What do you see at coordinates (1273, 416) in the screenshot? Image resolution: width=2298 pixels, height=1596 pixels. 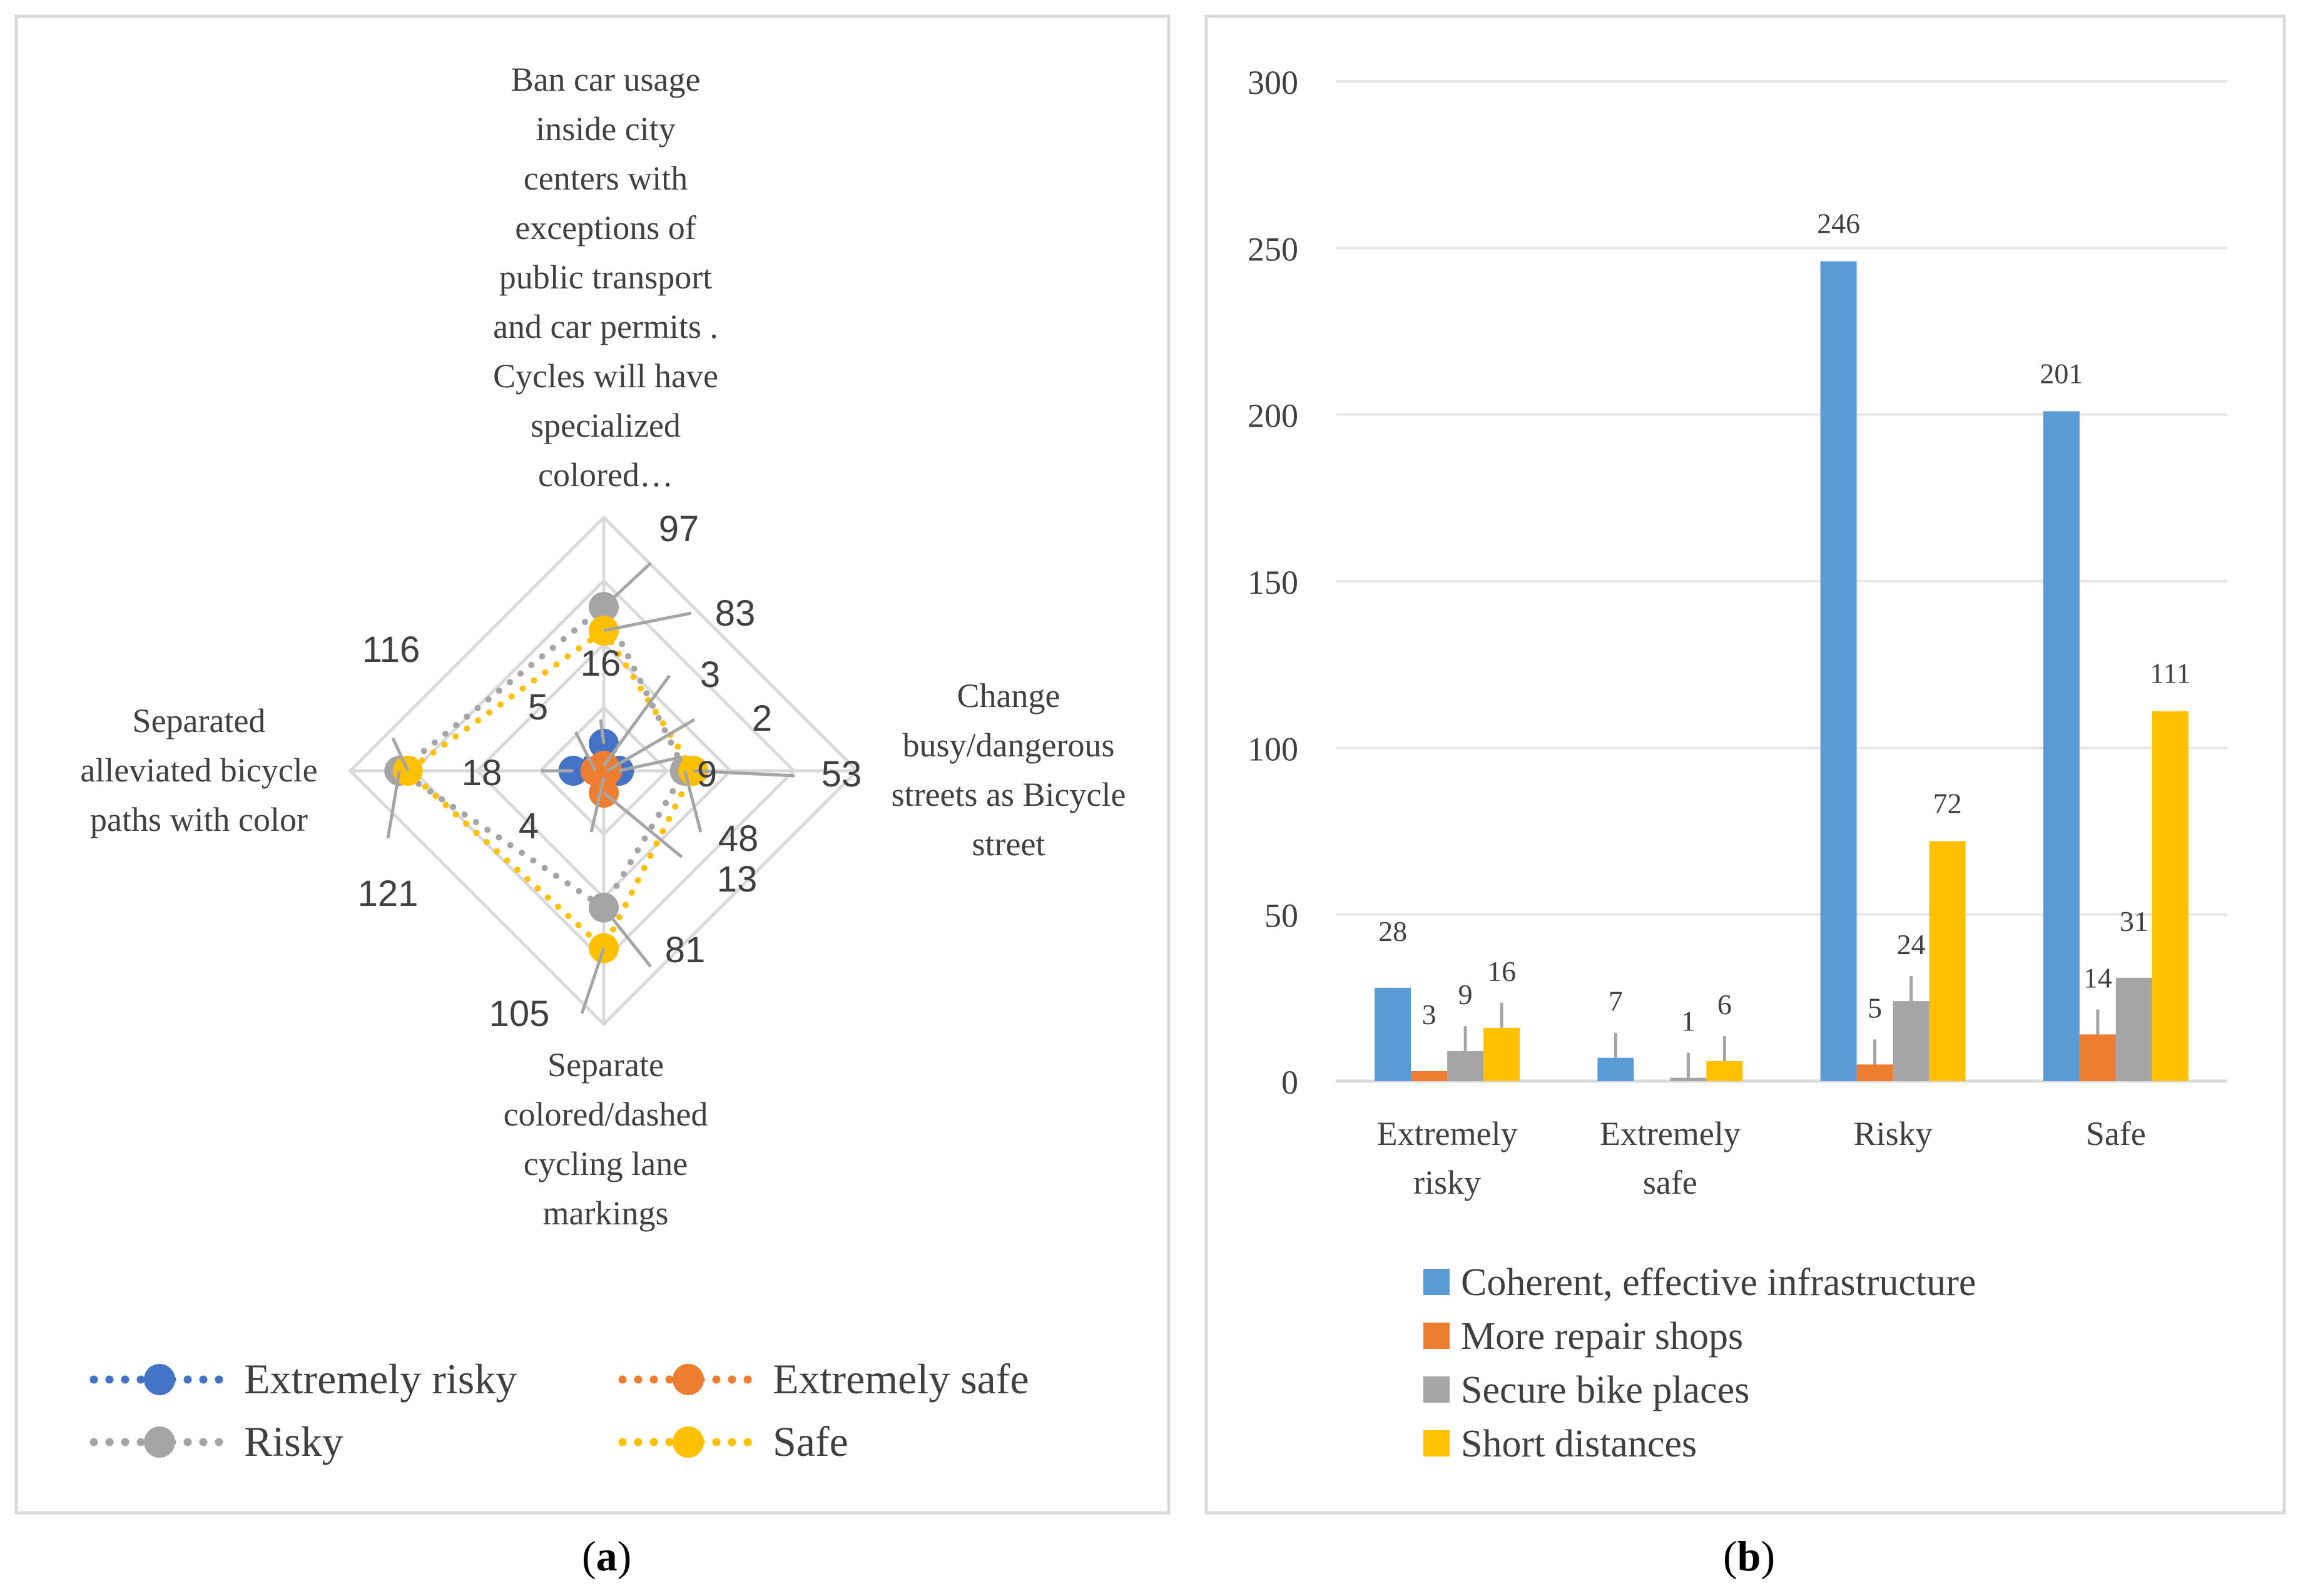 I see `bar-y-tick-200: 200` at bounding box center [1273, 416].